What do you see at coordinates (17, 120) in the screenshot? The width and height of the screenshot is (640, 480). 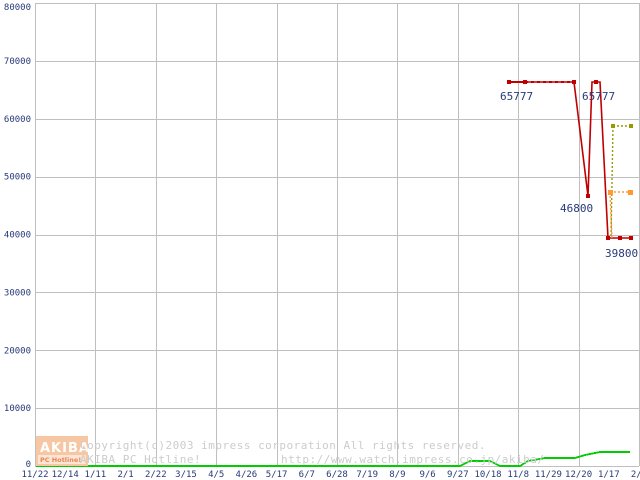 I see `y-axis-tick: 60000` at bounding box center [17, 120].